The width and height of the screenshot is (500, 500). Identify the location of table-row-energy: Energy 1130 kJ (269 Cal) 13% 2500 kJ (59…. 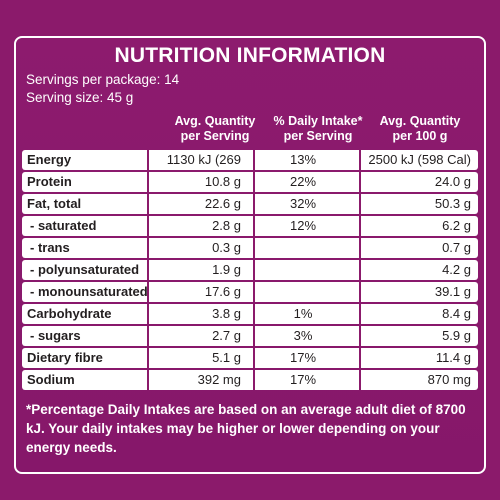
(250, 168).